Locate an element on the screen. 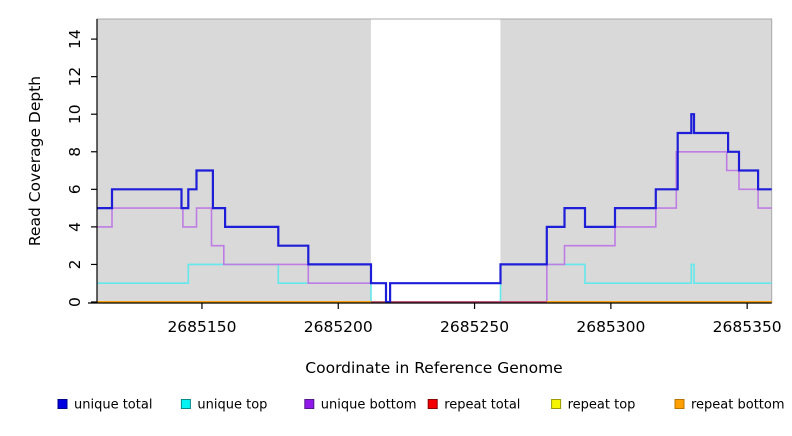 This screenshot has width=792, height=436. y-tick-label: 12 is located at coordinates (75, 77).